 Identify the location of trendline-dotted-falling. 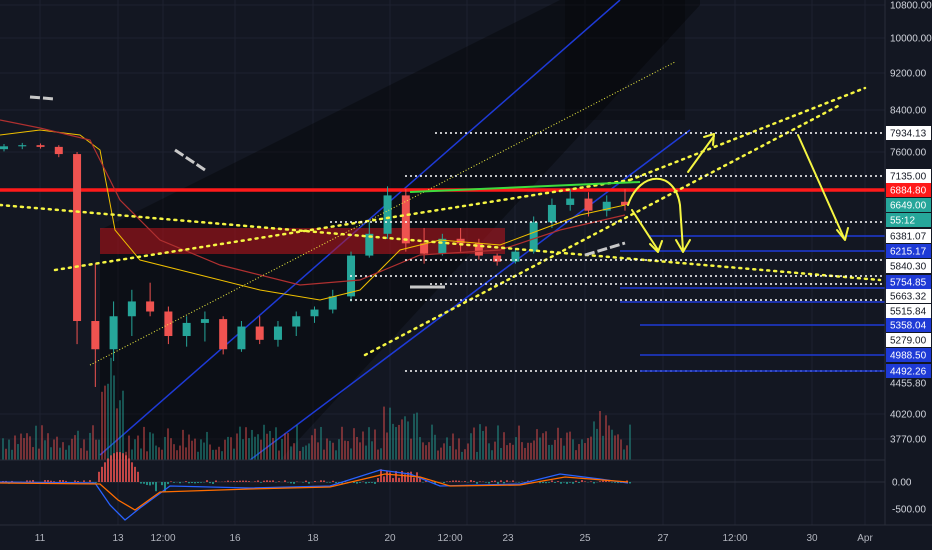
(441, 242).